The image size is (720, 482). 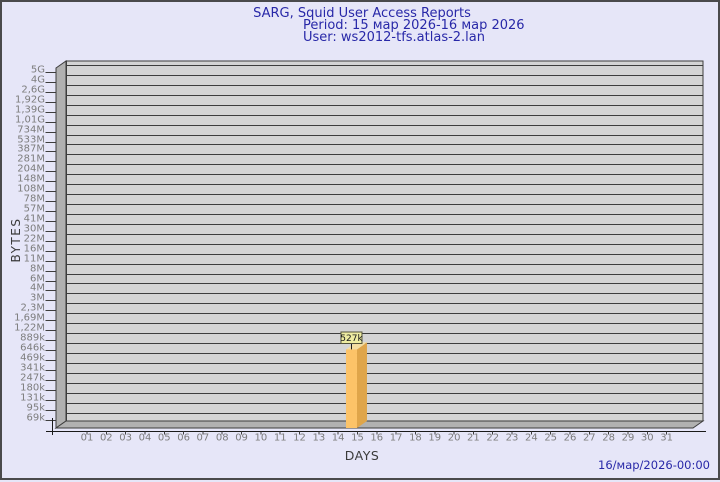 What do you see at coordinates (164, 438) in the screenshot?
I see `x-tick-label: 05` at bounding box center [164, 438].